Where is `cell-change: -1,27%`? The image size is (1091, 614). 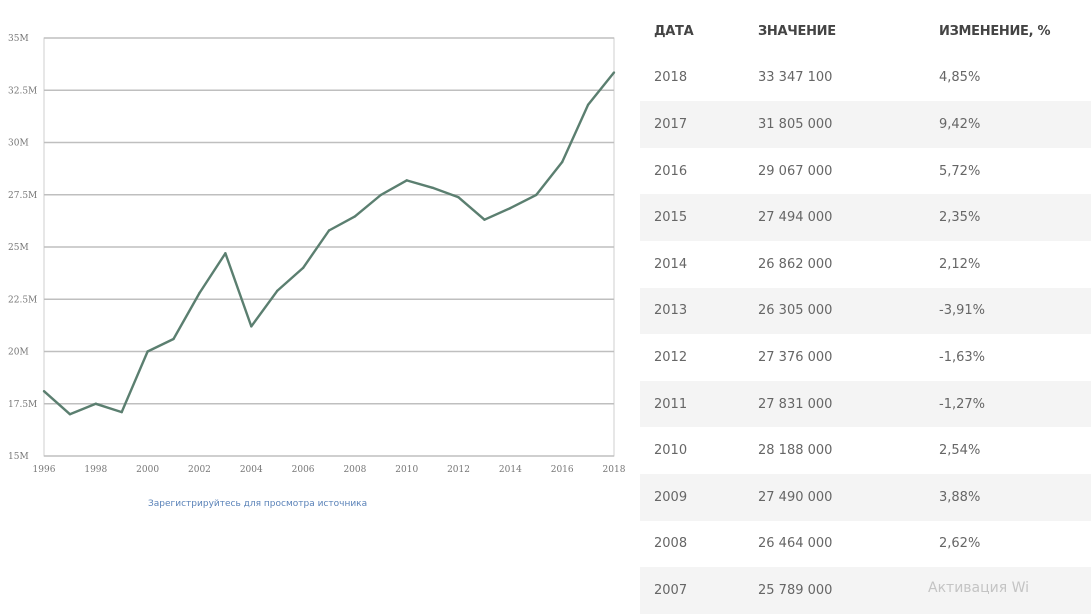
cell-change: -1,27% is located at coordinates (1008, 404).